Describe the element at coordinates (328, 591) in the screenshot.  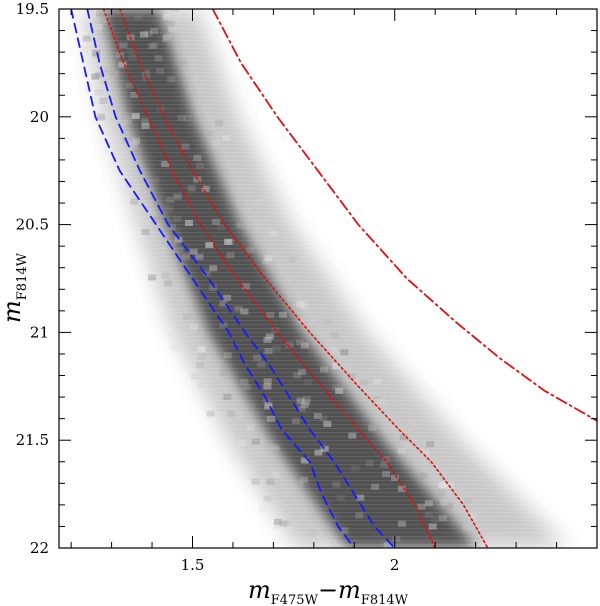
I see `x-axis-title: mF475W−mF814W` at that location.